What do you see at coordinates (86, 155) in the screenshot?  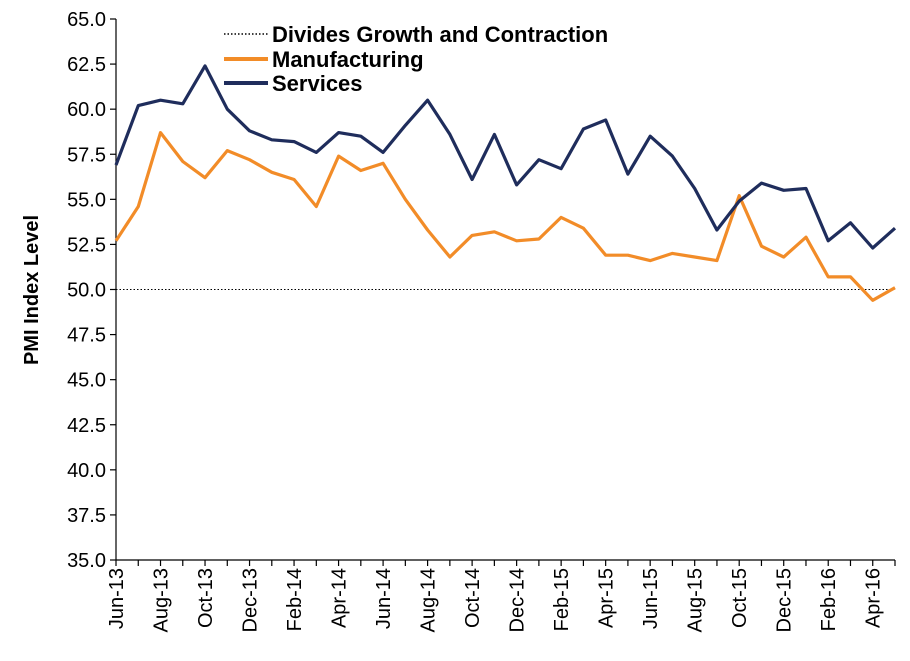 I see `y-tick-label: 57.5` at bounding box center [86, 155].